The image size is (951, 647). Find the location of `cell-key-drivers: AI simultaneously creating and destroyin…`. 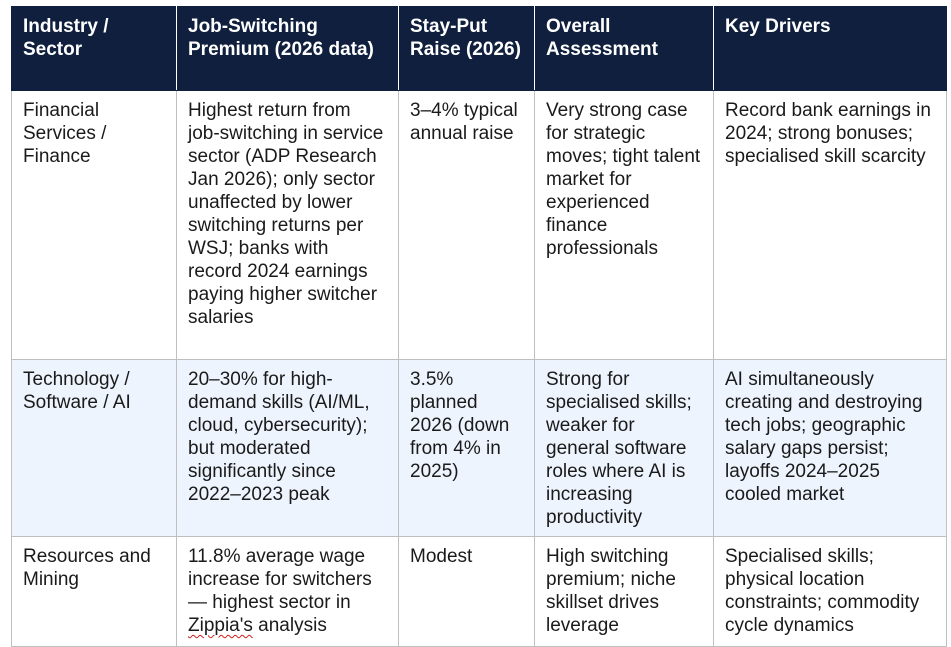

cell-key-drivers: AI simultaneously creating and destroyin… is located at coordinates (830, 448).